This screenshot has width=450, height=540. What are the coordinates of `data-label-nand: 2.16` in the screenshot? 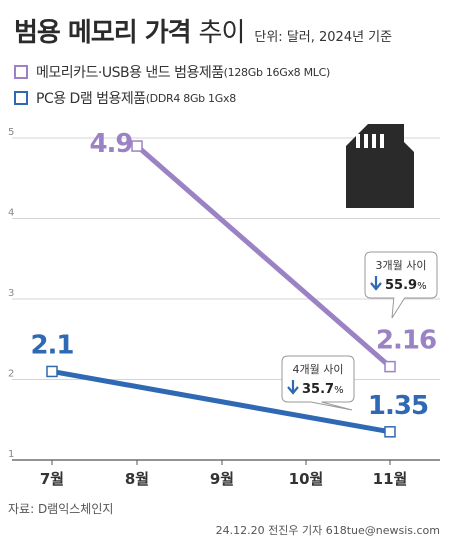 It's located at (406, 341).